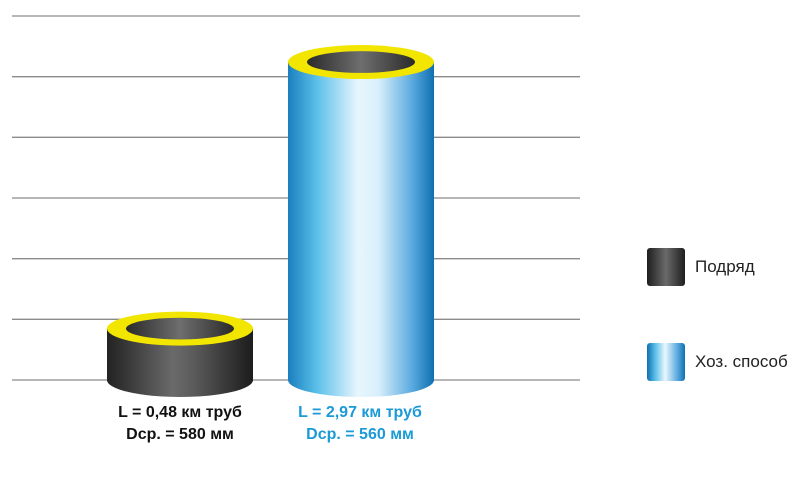  I want to click on legend-item-khoz-sposob: Хоз. способ, so click(717, 362).